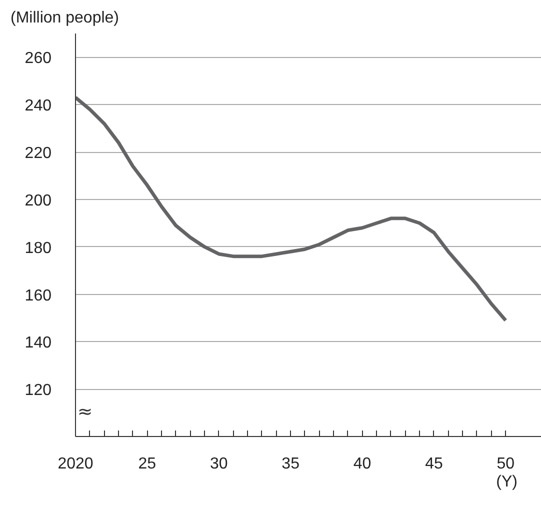 Image resolution: width=541 pixels, height=516 pixels. What do you see at coordinates (291, 464) in the screenshot?
I see `x-tick-label: 35` at bounding box center [291, 464].